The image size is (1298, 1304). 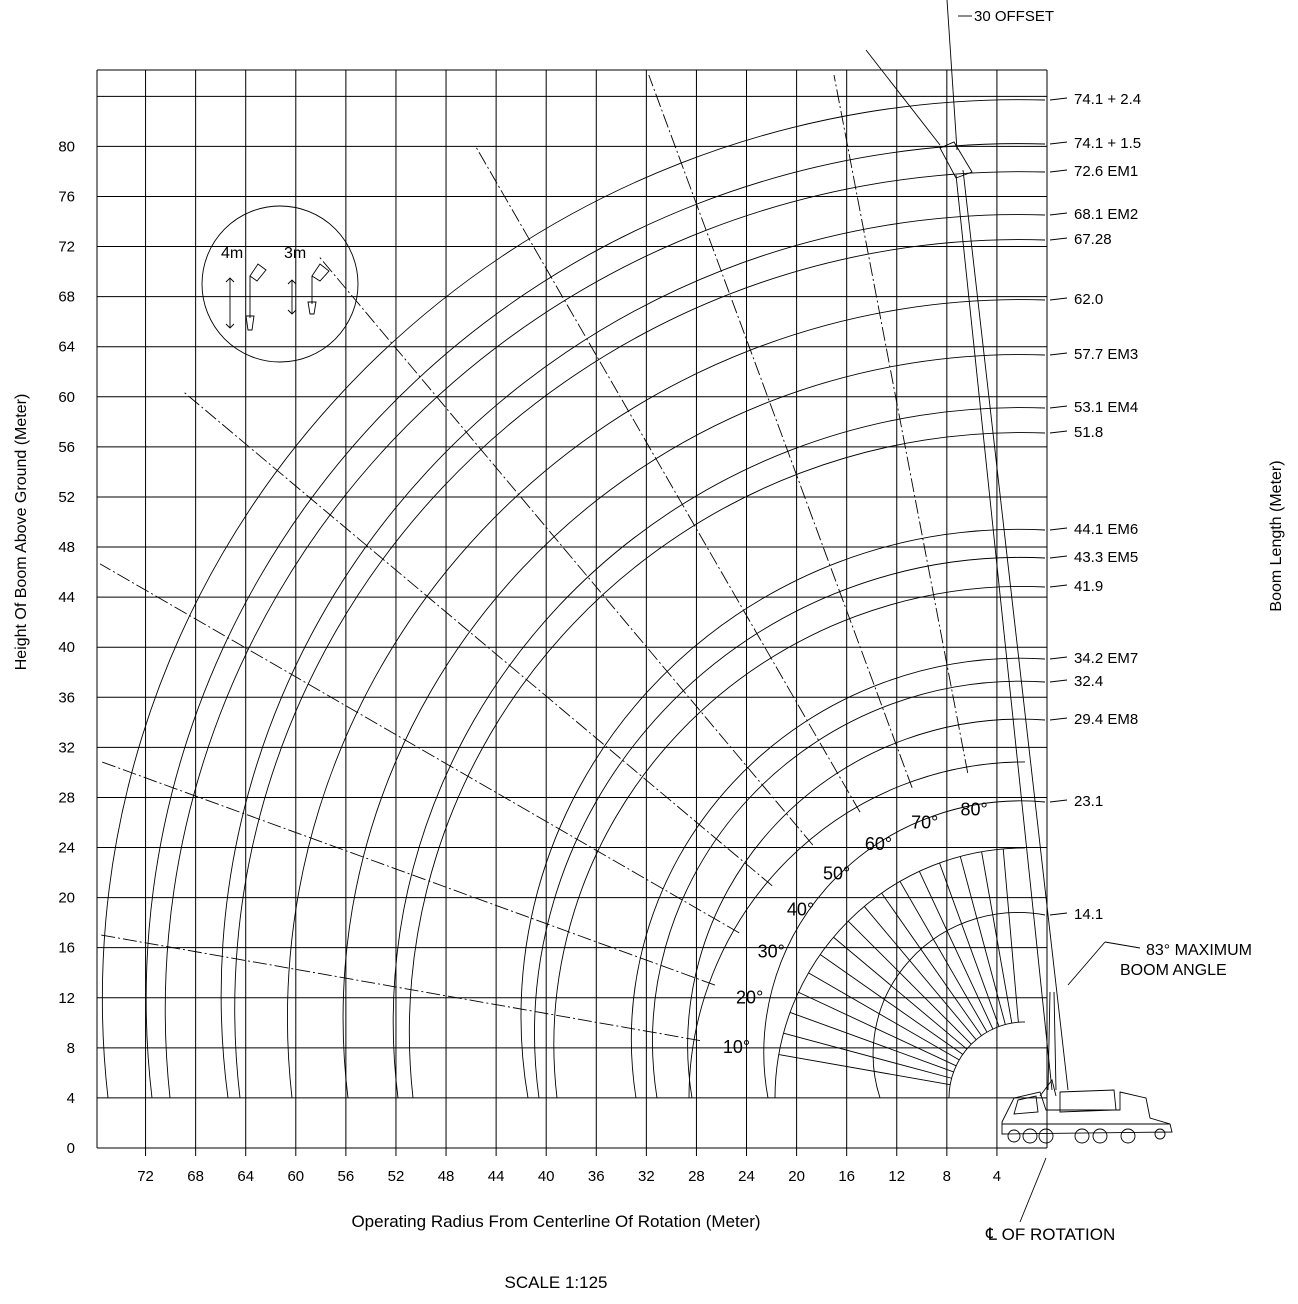 What do you see at coordinates (496, 1176) in the screenshot?
I see `x-tick-label: 44` at bounding box center [496, 1176].